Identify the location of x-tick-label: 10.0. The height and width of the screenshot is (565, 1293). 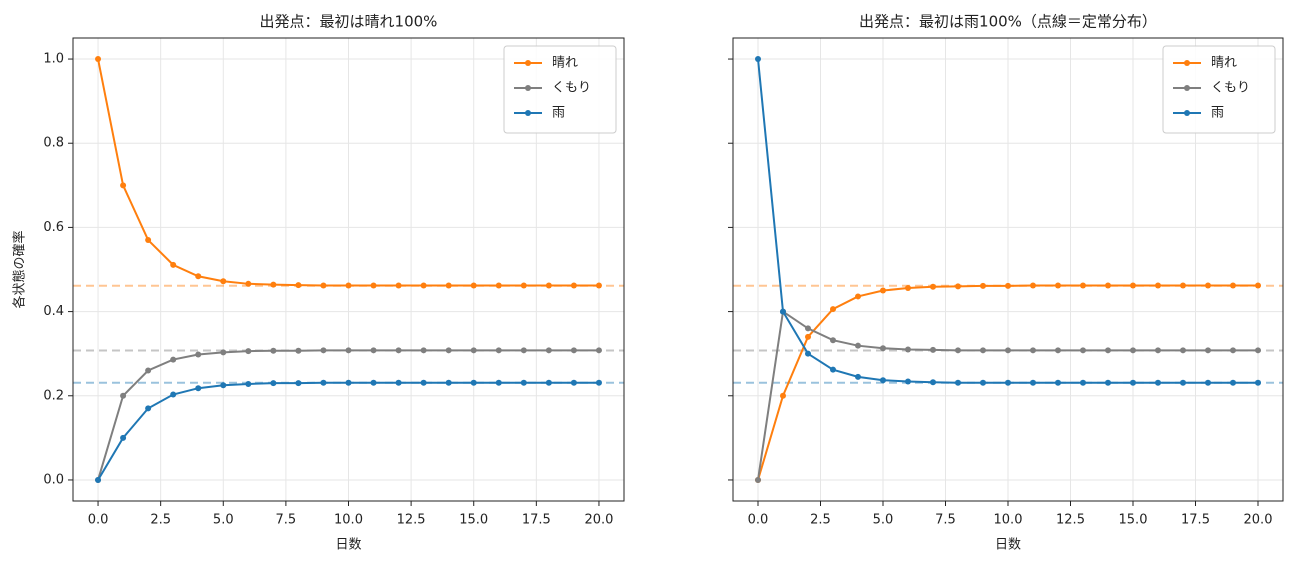
(1008, 520).